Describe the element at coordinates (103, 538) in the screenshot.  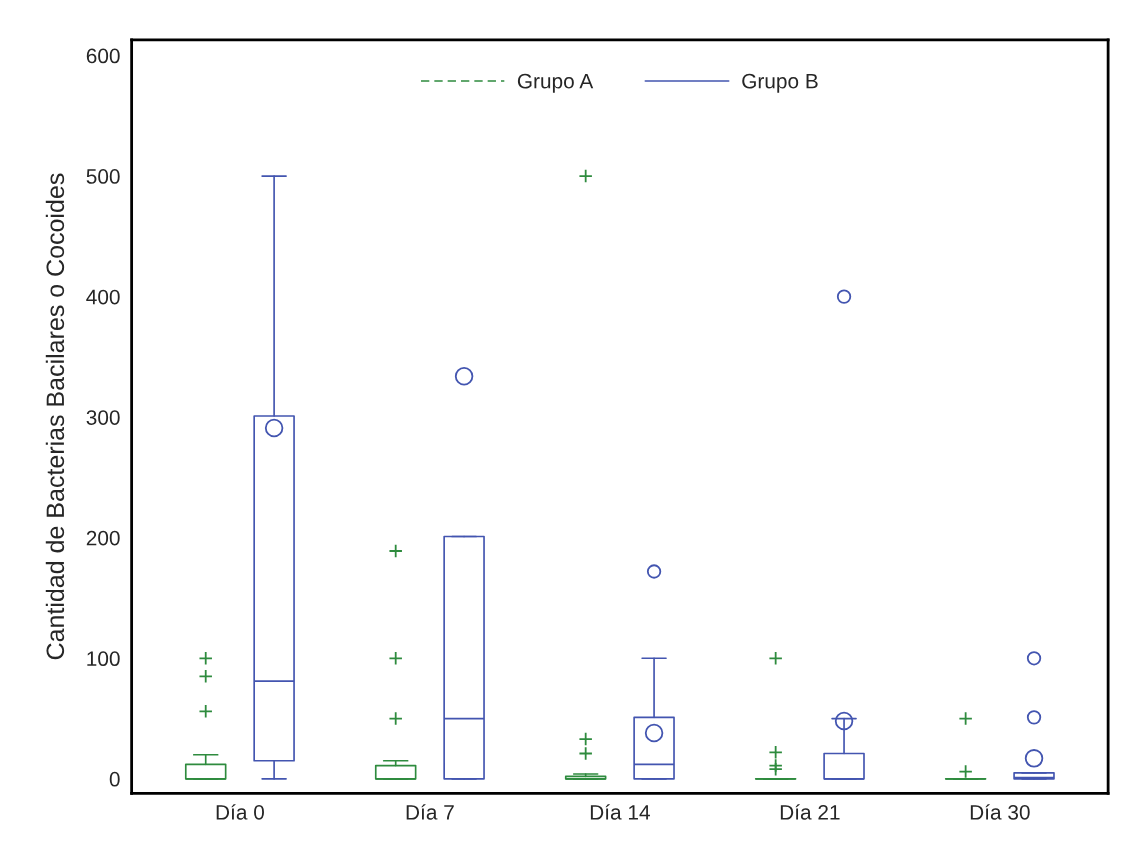
I see `y-tick-label: 200` at that location.